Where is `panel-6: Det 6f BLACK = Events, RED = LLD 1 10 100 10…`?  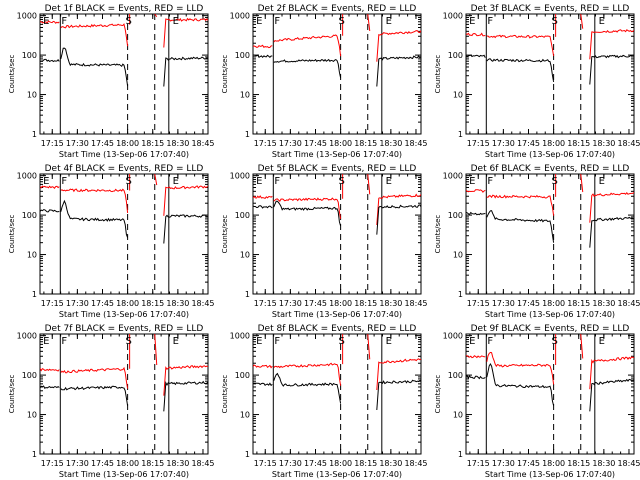 panel-6: Det 6f BLACK = Events, RED = LLD 1 10 100 10… is located at coordinates (537, 241).